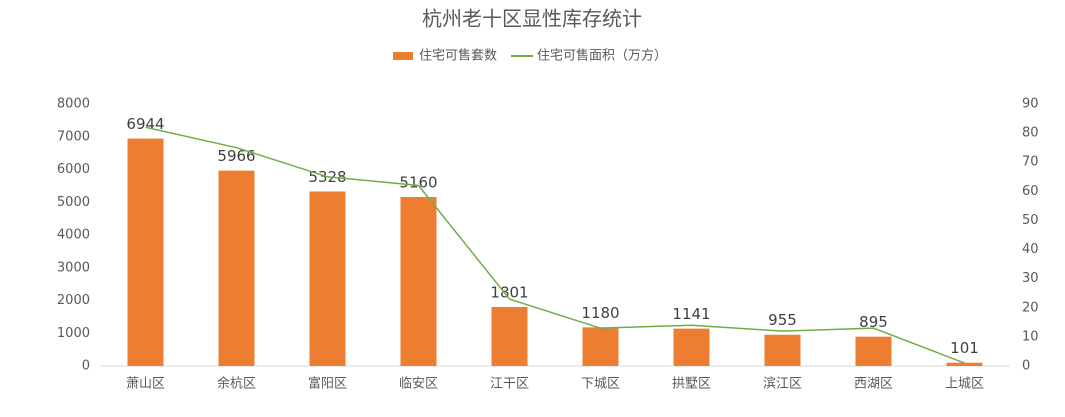 The image size is (1065, 417). Describe the element at coordinates (532, 19) in the screenshot. I see `chart-title: 杭州老十区显性库存统计` at that location.